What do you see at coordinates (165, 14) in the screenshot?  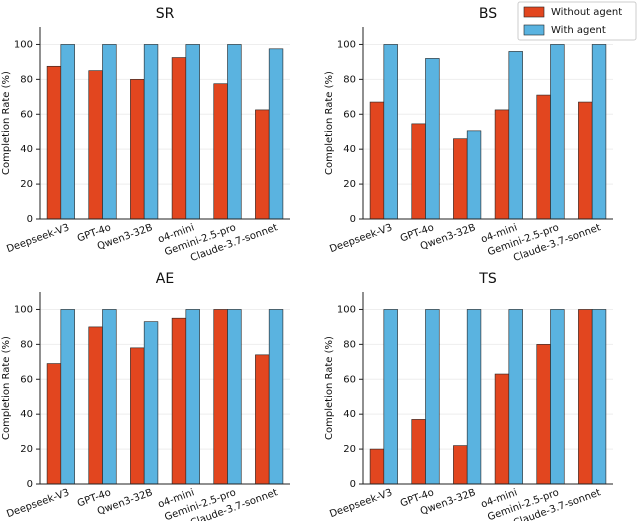 I see `chart-title: SR` at bounding box center [165, 14].